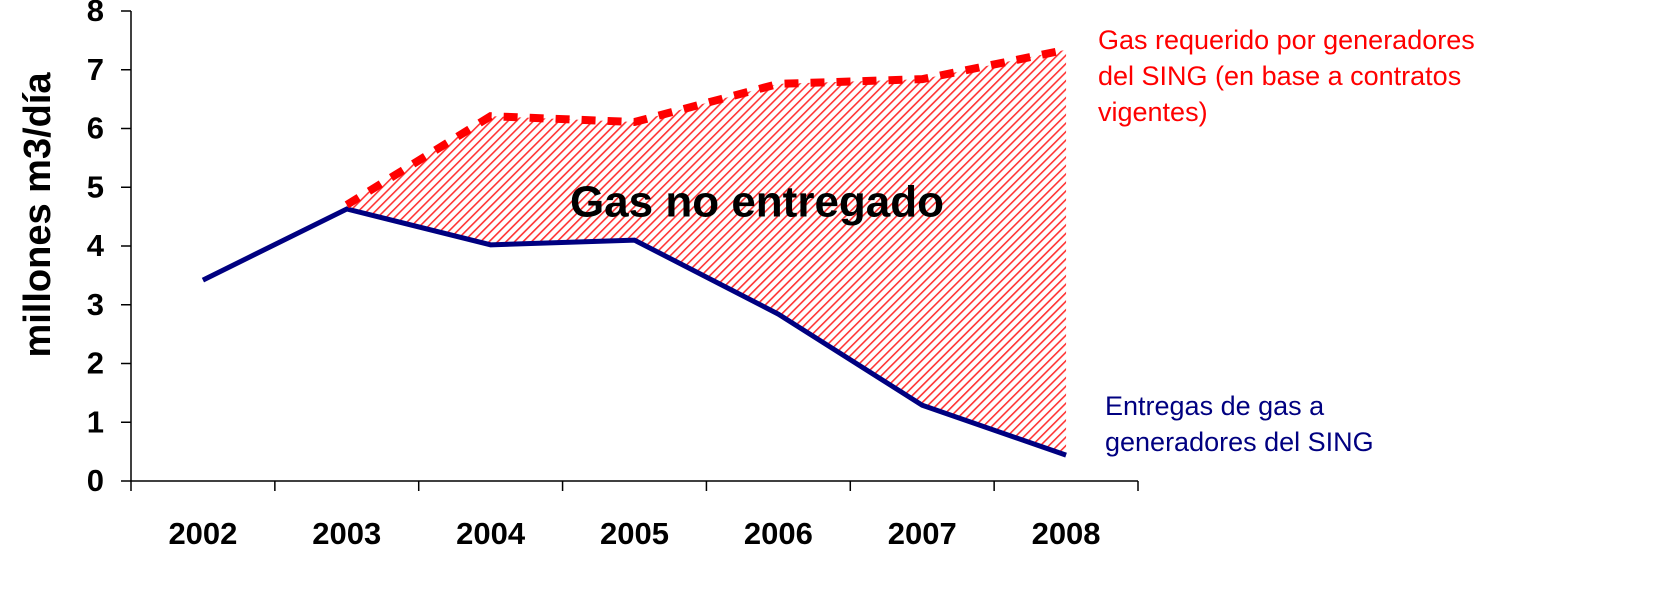 This screenshot has width=1673, height=589. Describe the element at coordinates (634, 533) in the screenshot. I see `x-tick-label: 2005` at that location.